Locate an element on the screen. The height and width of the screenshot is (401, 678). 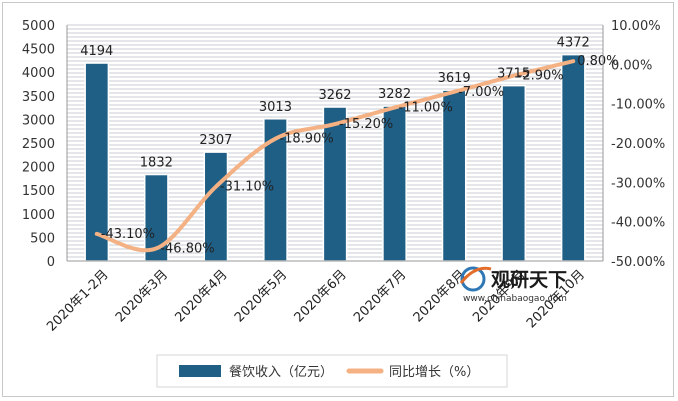
watermark-name: 观研天下 is located at coordinates (529, 280).